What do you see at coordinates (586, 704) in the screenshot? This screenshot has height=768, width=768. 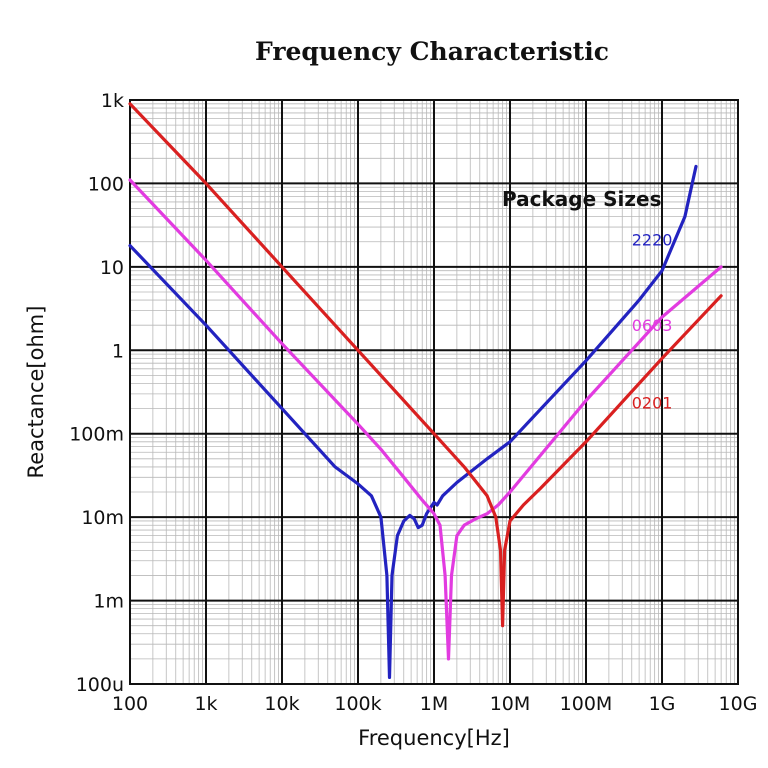 I see `x-tick-label: 100M` at bounding box center [586, 704].